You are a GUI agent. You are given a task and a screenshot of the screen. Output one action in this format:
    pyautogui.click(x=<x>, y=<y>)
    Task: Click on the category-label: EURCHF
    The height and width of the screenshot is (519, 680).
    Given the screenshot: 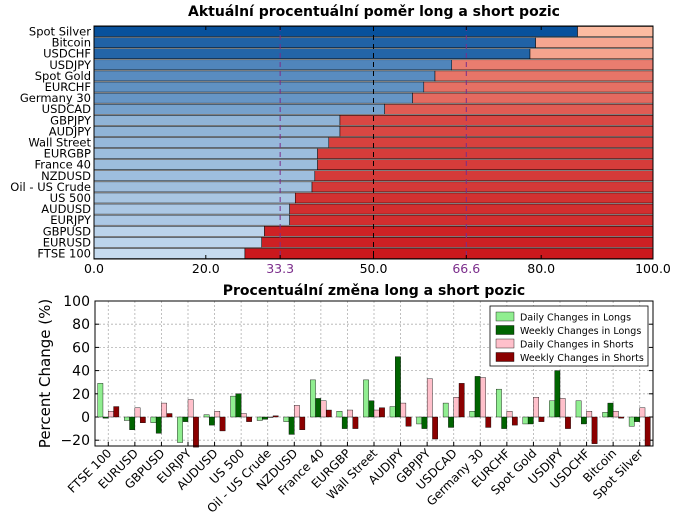 What is the action you would take?
    pyautogui.click(x=68, y=87)
    